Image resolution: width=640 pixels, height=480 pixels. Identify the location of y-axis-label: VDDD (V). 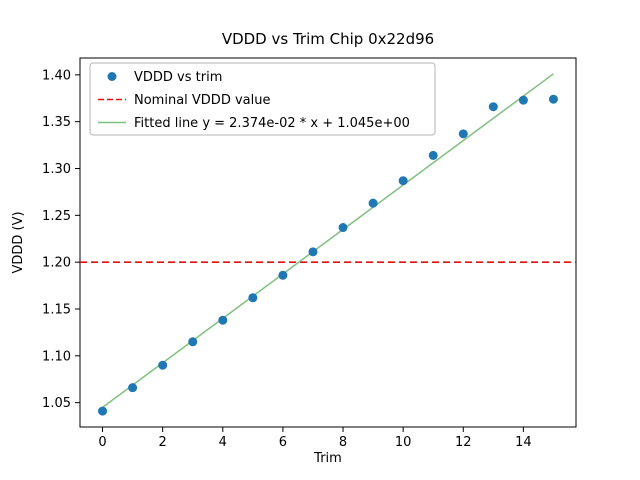
(18, 242).